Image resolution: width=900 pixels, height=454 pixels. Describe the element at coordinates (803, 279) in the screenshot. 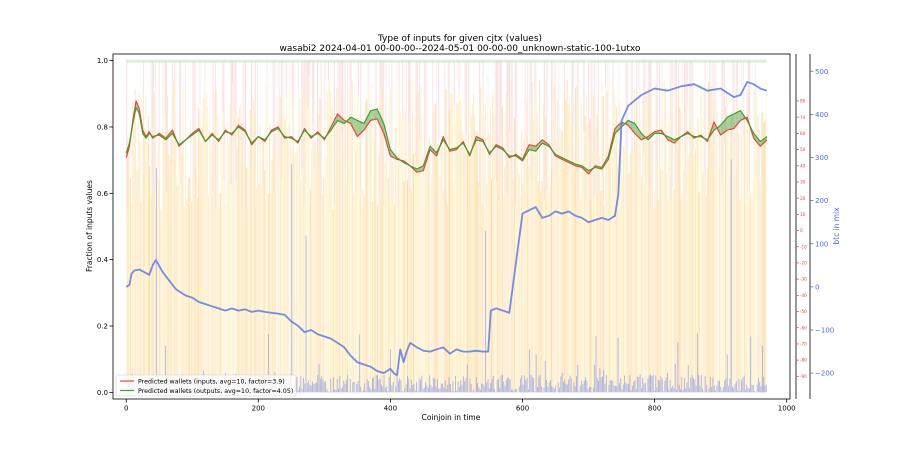

I see `y2-tick-label: -30` at that location.